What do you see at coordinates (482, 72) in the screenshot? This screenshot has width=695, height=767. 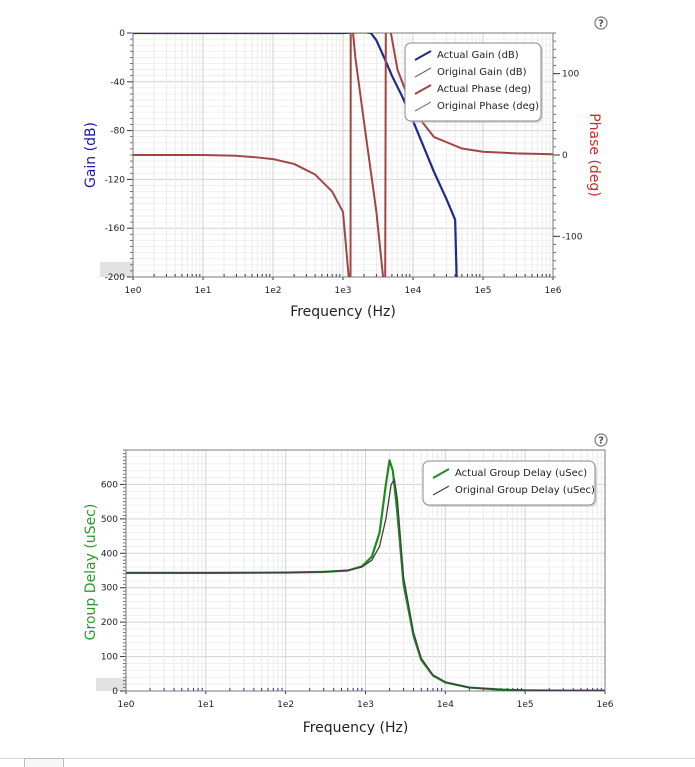 I see `legend-entry: Original Gain (dB)` at bounding box center [482, 72].